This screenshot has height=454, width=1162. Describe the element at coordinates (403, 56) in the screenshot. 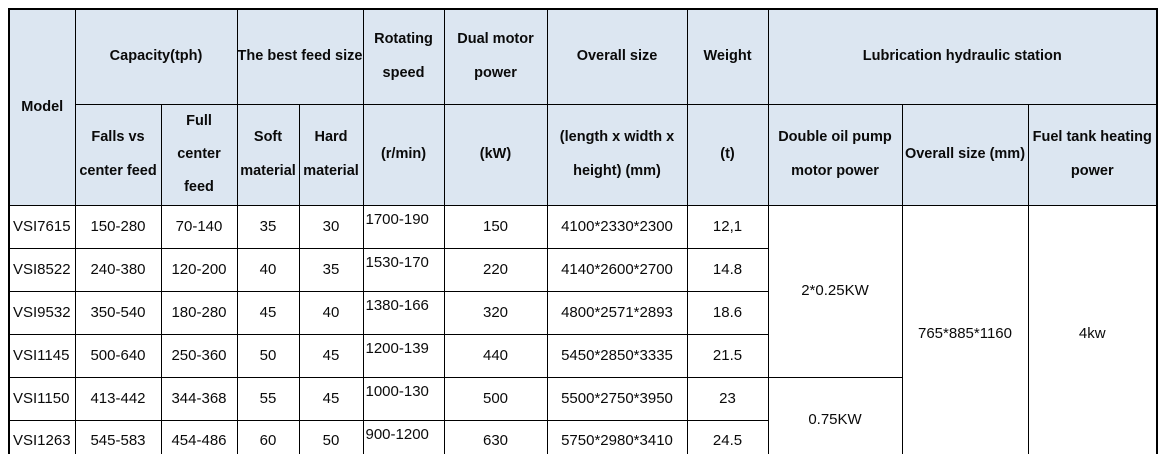

I see `col-header-rotating-speed: Rotating speed` at that location.